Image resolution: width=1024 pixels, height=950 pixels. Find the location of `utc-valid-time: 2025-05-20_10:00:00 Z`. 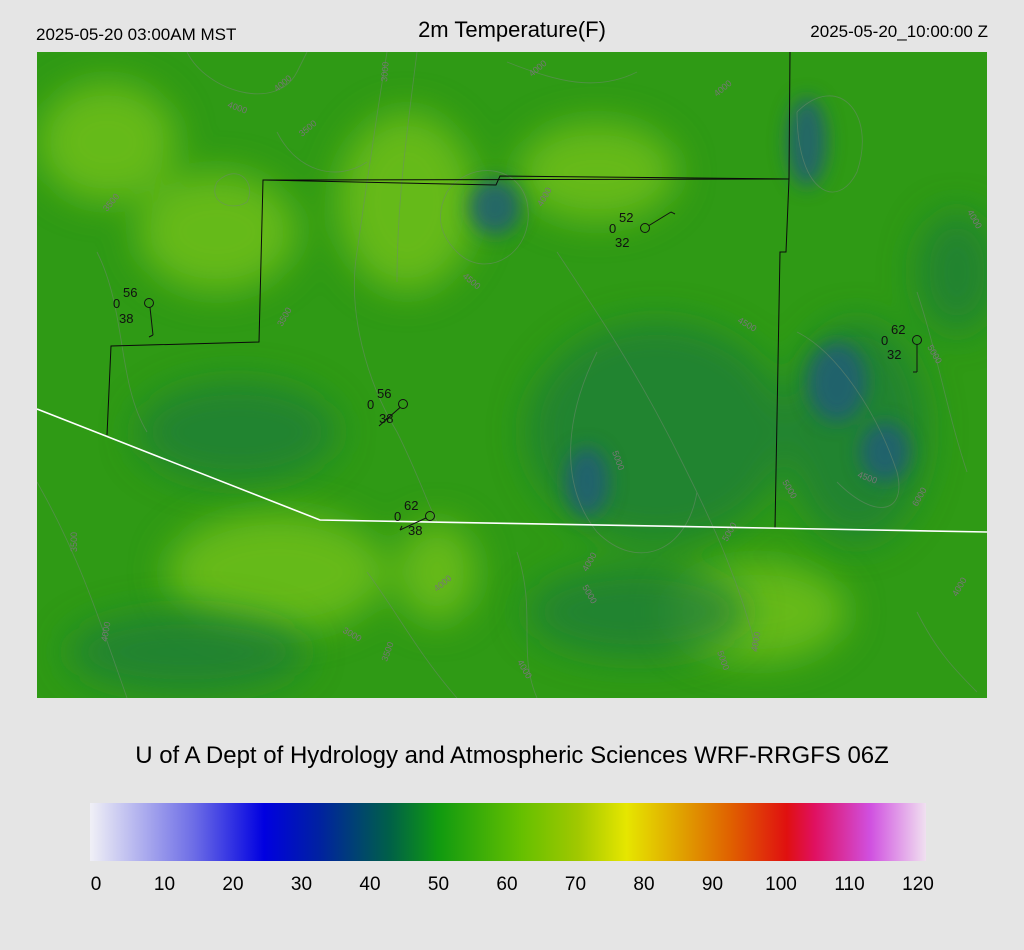

utc-valid-time: 2025-05-20_10:00:00 Z is located at coordinates (899, 31).